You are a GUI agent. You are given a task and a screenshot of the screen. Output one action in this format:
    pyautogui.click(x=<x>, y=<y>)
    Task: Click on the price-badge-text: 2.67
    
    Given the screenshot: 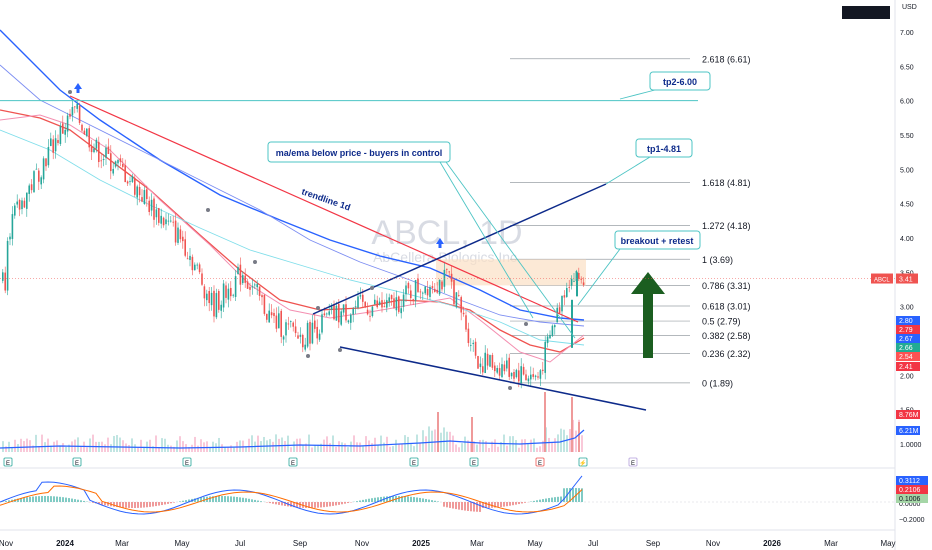 What is the action you would take?
    pyautogui.click(x=906, y=339)
    